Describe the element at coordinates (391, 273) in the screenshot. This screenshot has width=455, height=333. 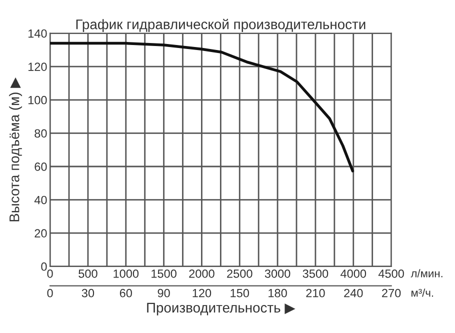
I see `x-tick-label: 4500` at that location.